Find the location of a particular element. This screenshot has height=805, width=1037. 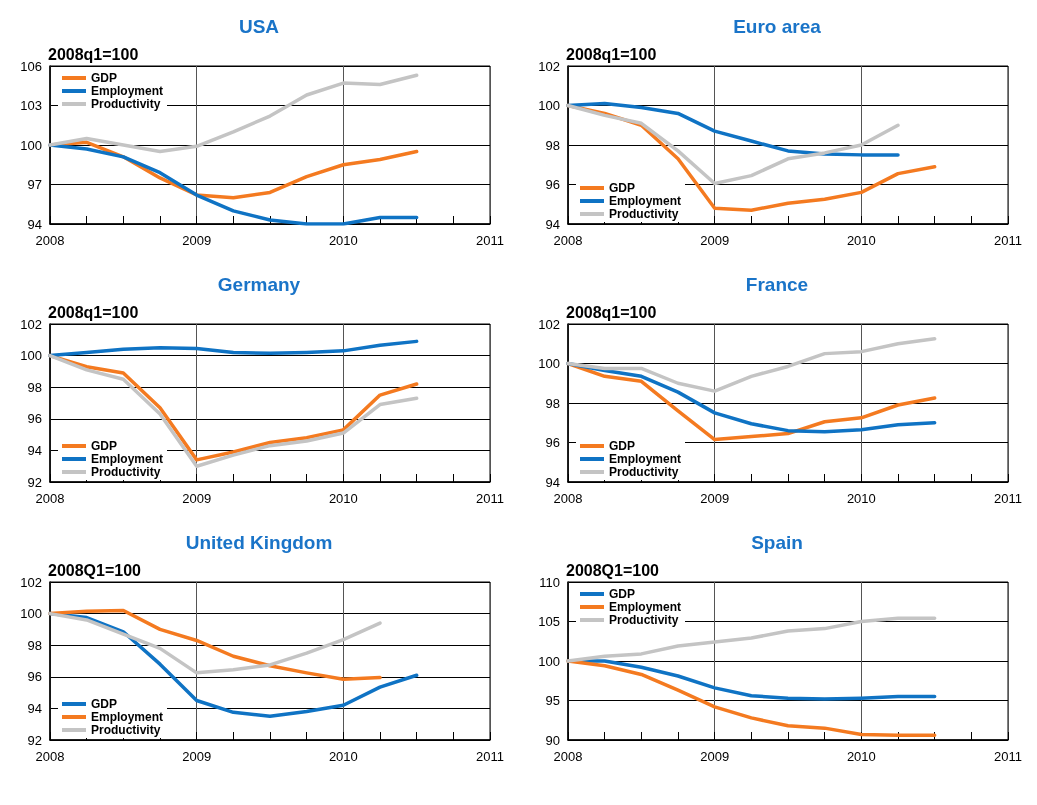

y-tick-label: 106 is located at coordinates (31, 66).